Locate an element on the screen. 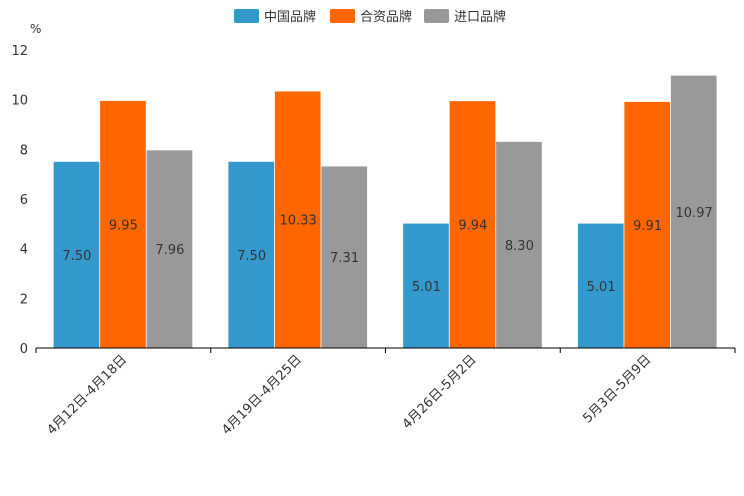 The width and height of the screenshot is (744, 496). data-label: 9.94 is located at coordinates (472, 226).